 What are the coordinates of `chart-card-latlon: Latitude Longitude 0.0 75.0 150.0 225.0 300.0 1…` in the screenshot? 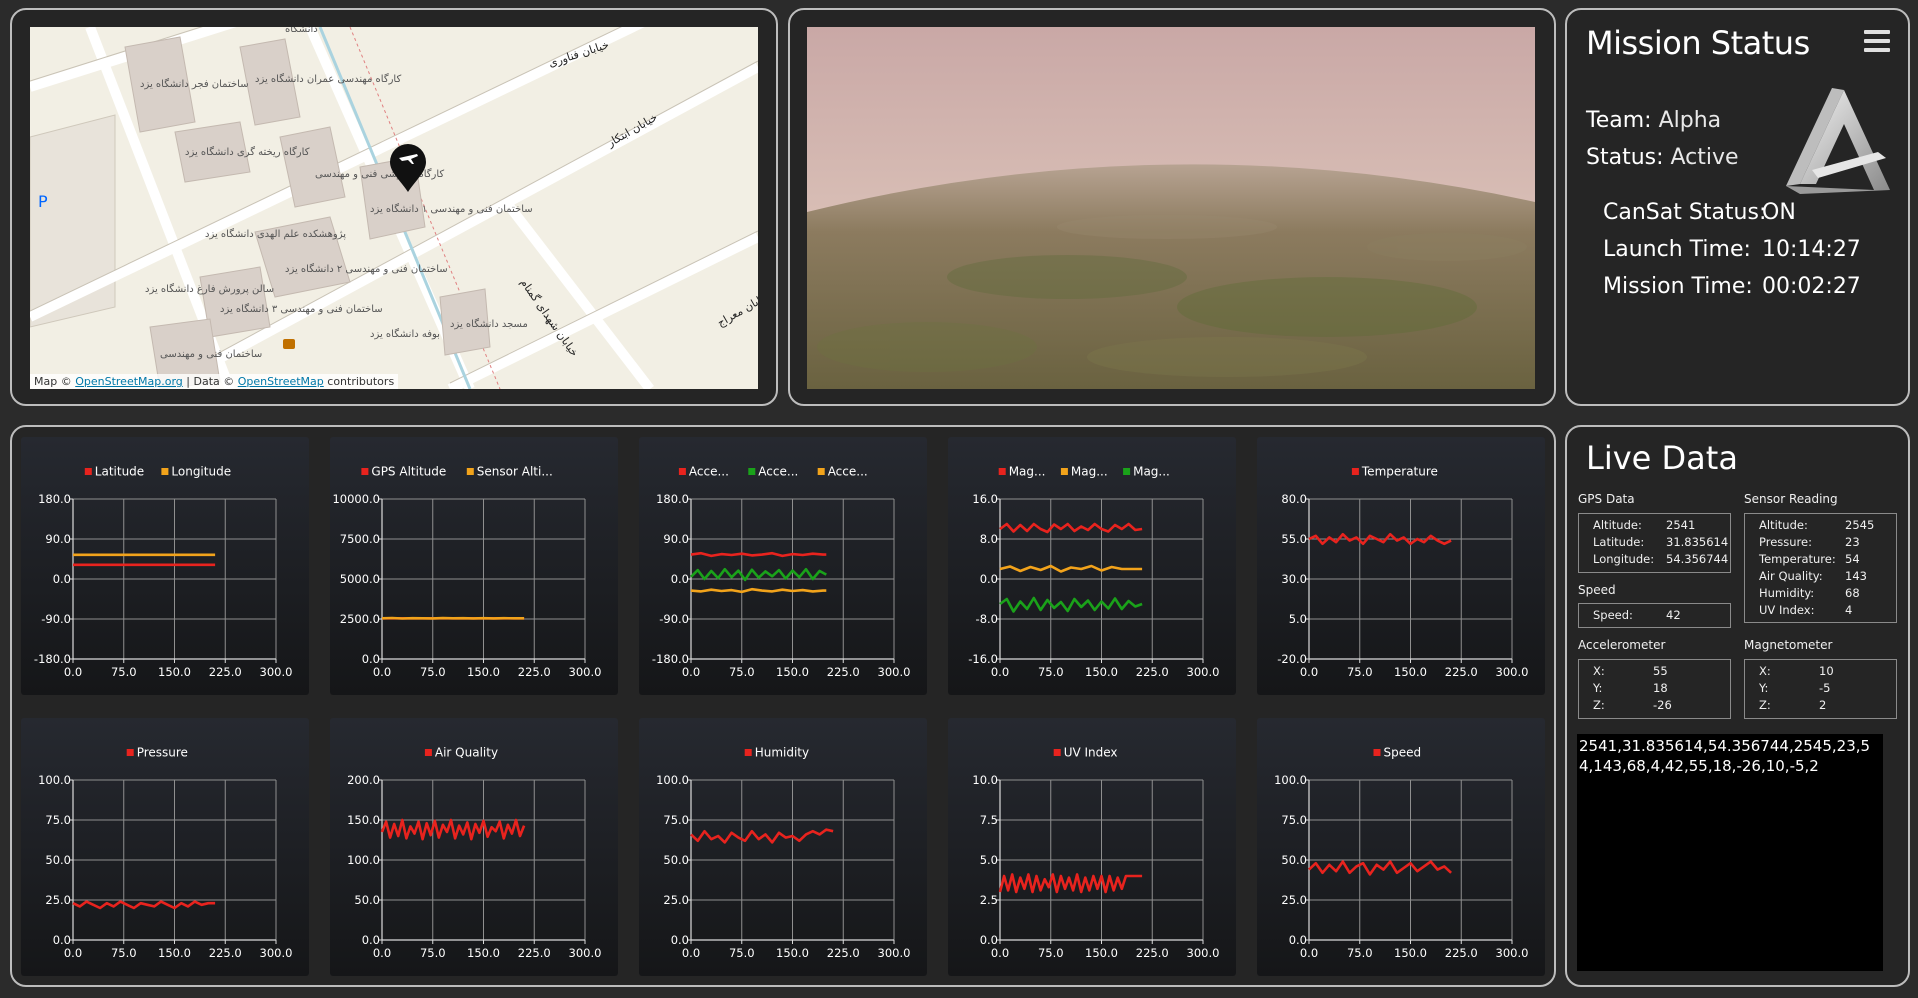 It's located at (165, 566).